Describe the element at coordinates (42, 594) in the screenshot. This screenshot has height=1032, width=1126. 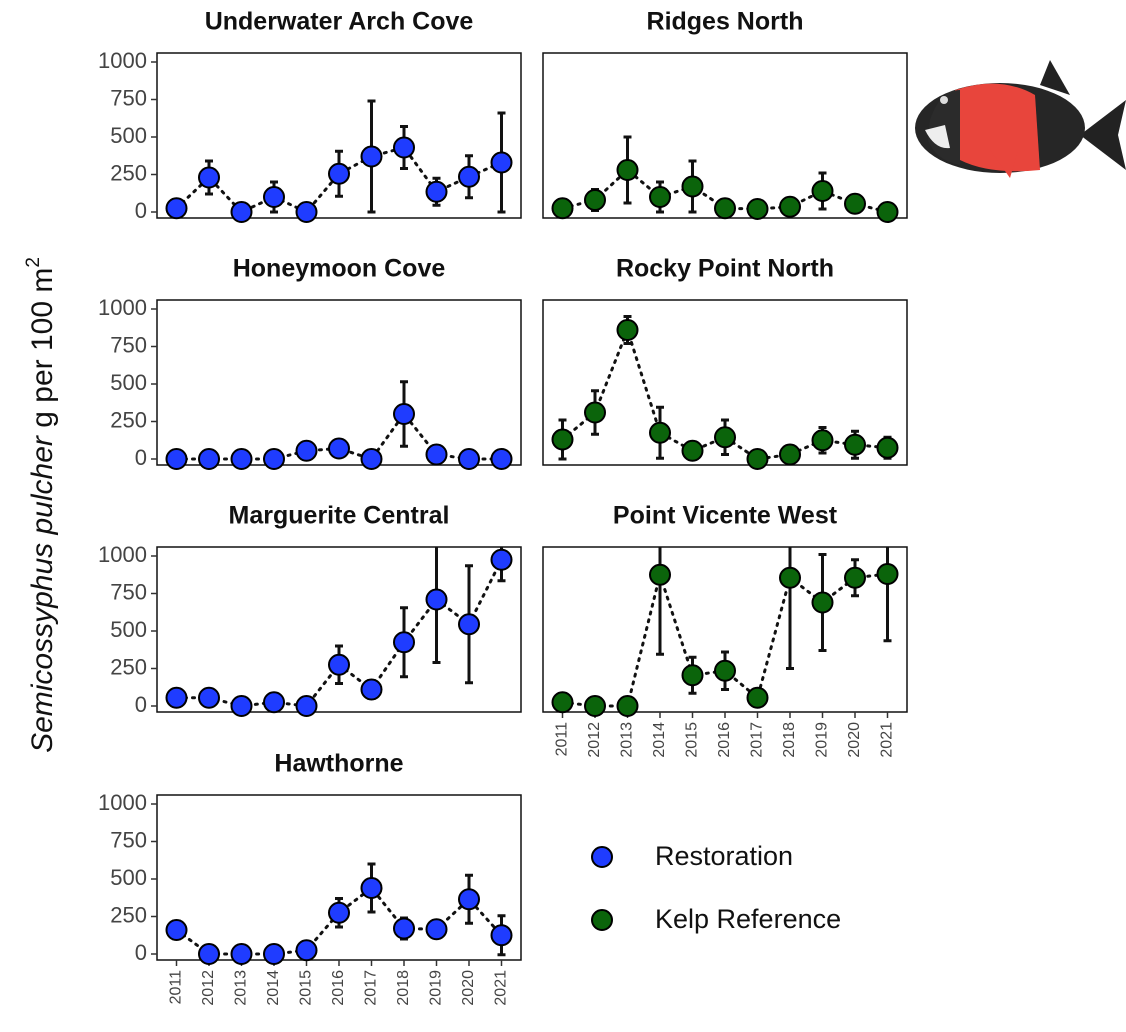
I see `y-label-species: Semicossyphus pulcher` at that location.